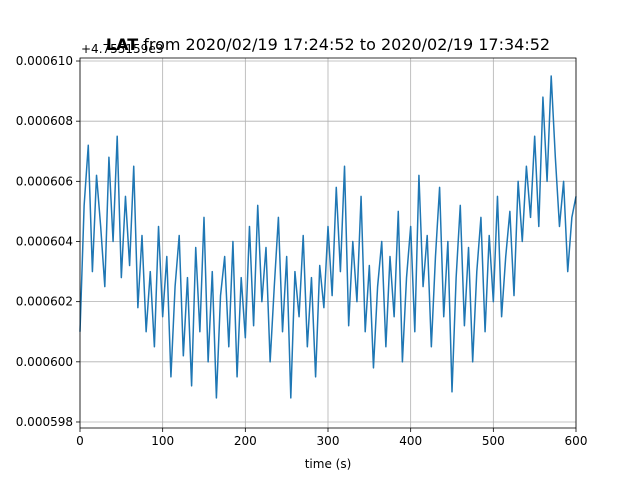 The width and height of the screenshot is (640, 480). Describe the element at coordinates (245, 441) in the screenshot. I see `x-tick-label: 200` at that location.